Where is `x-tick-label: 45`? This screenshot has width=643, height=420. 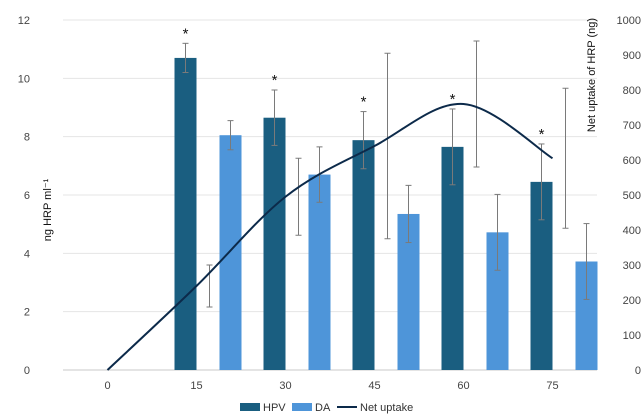
x-tick-label: 45 is located at coordinates (374, 386).